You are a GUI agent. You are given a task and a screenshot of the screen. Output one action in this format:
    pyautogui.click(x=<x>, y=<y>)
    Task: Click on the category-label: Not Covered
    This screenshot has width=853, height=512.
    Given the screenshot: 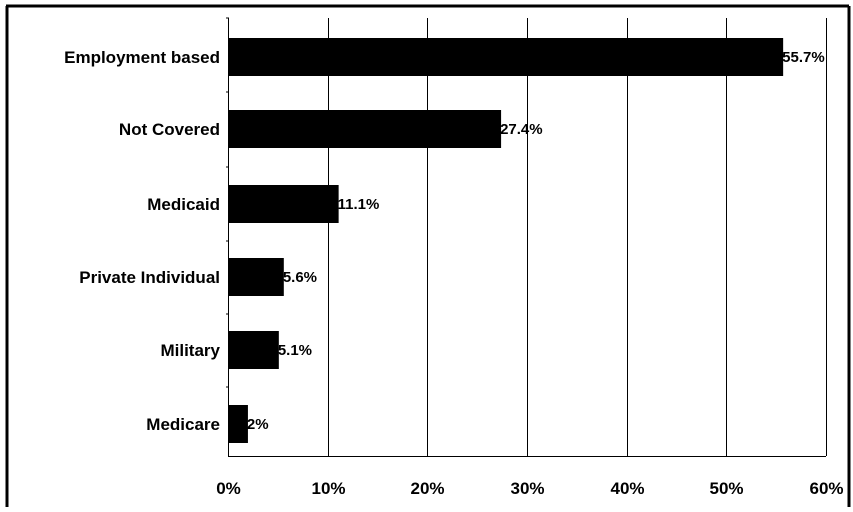 What is the action you would take?
    pyautogui.click(x=169, y=129)
    